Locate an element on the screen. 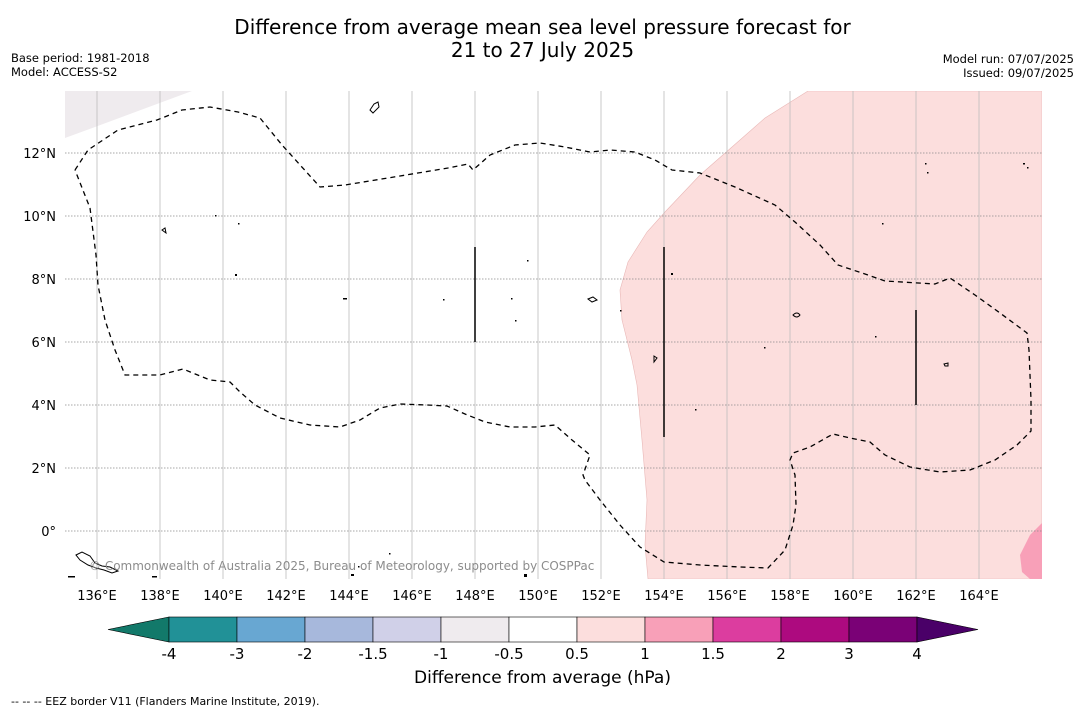 The image size is (1085, 713). colorbar-tick-label: 3 is located at coordinates (849, 654).